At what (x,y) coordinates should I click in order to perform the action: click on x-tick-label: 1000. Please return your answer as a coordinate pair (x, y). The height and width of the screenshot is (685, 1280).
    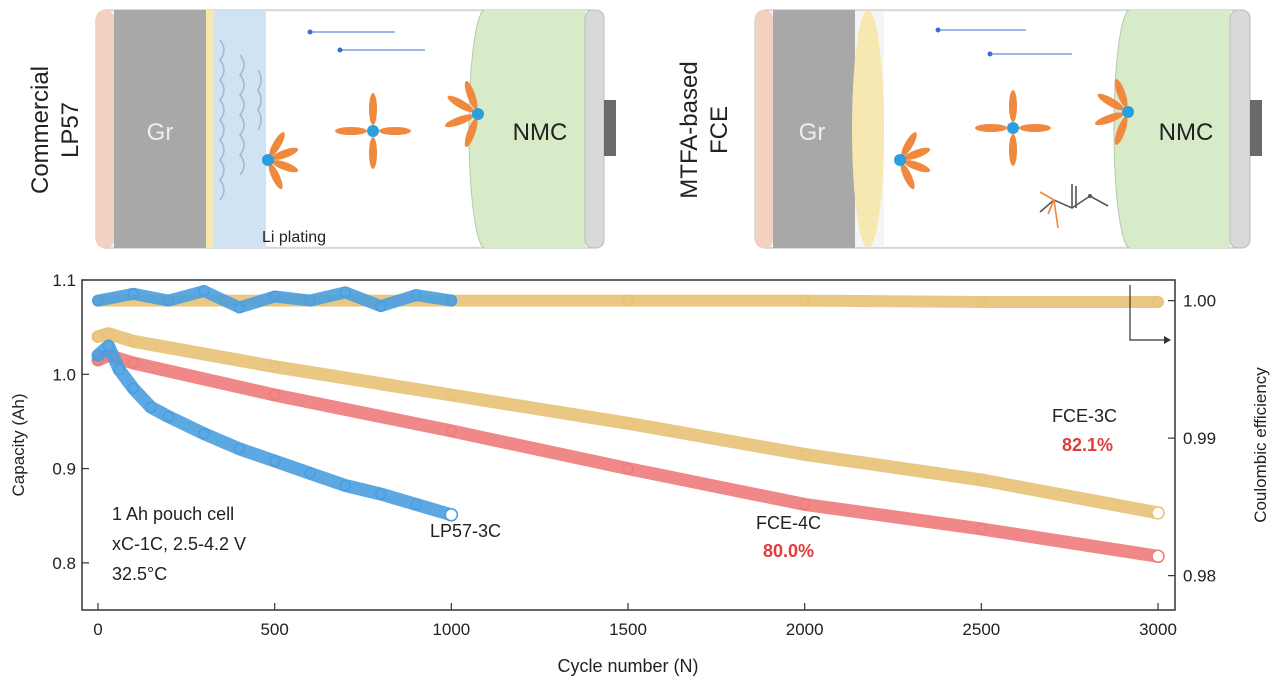
    Looking at the image, I should click on (451, 629).